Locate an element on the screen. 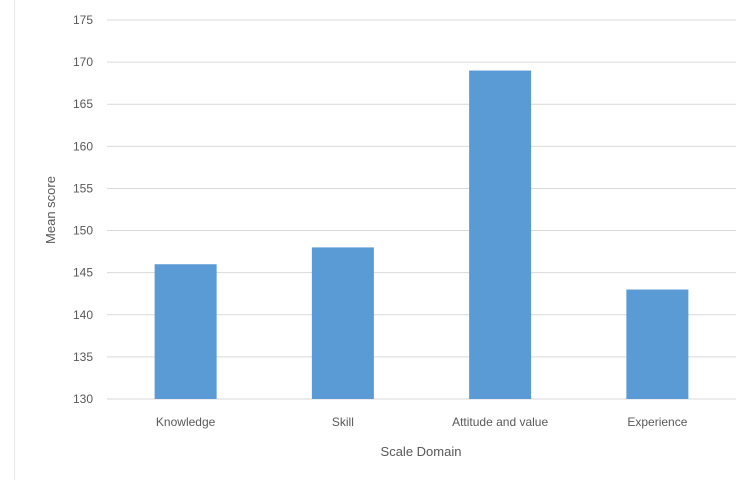 The width and height of the screenshot is (746, 485). x-tick-label: Skill is located at coordinates (343, 422).